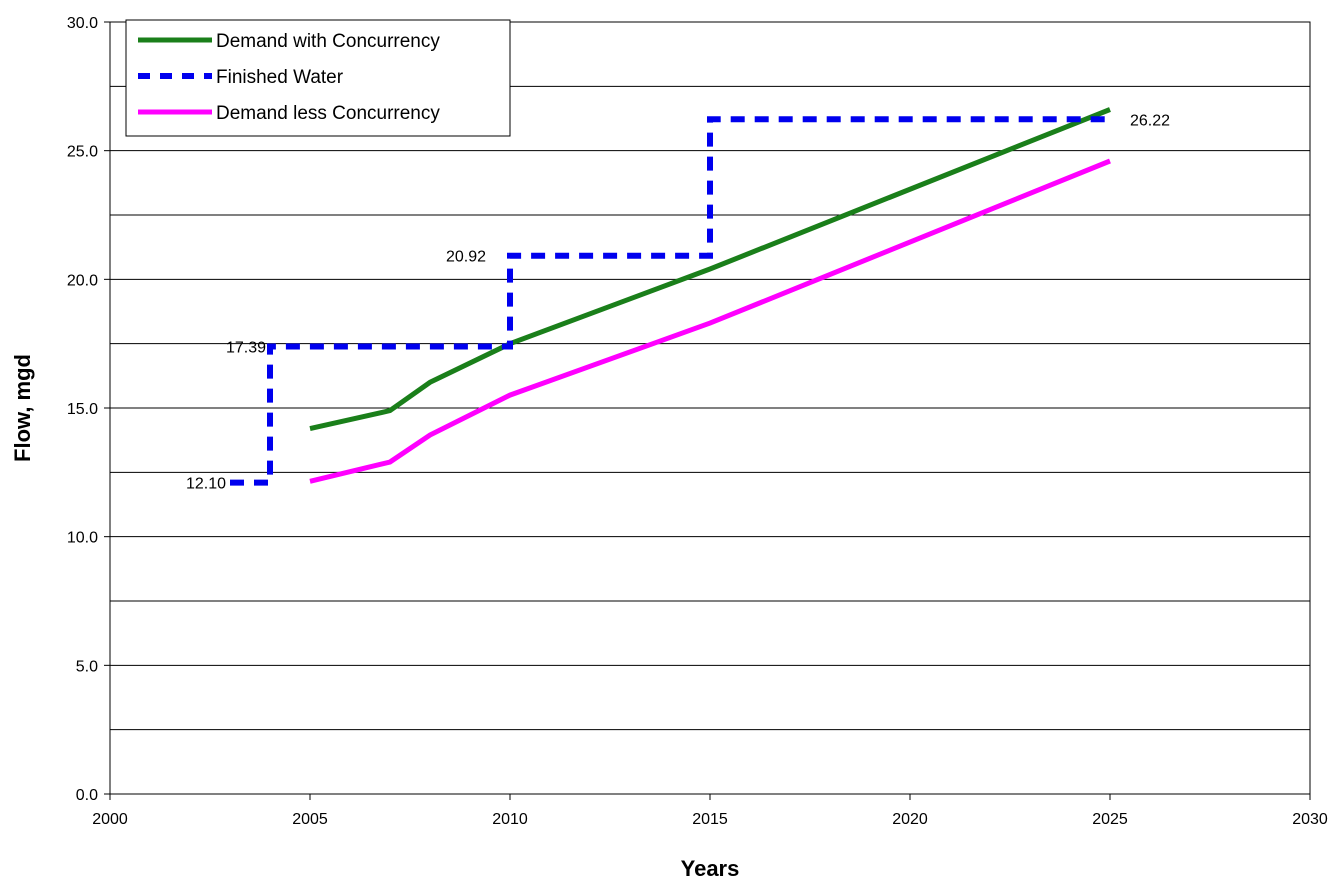 The image size is (1344, 884). I want to click on y-tick-label-2: 10.0, so click(82, 538).